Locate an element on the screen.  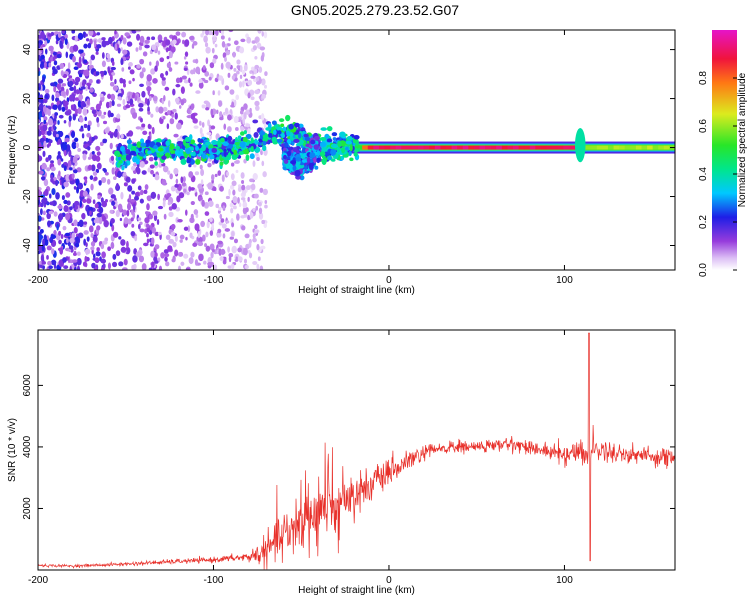
colorbar-tick-label: 0.6 is located at coordinates (703, 126).